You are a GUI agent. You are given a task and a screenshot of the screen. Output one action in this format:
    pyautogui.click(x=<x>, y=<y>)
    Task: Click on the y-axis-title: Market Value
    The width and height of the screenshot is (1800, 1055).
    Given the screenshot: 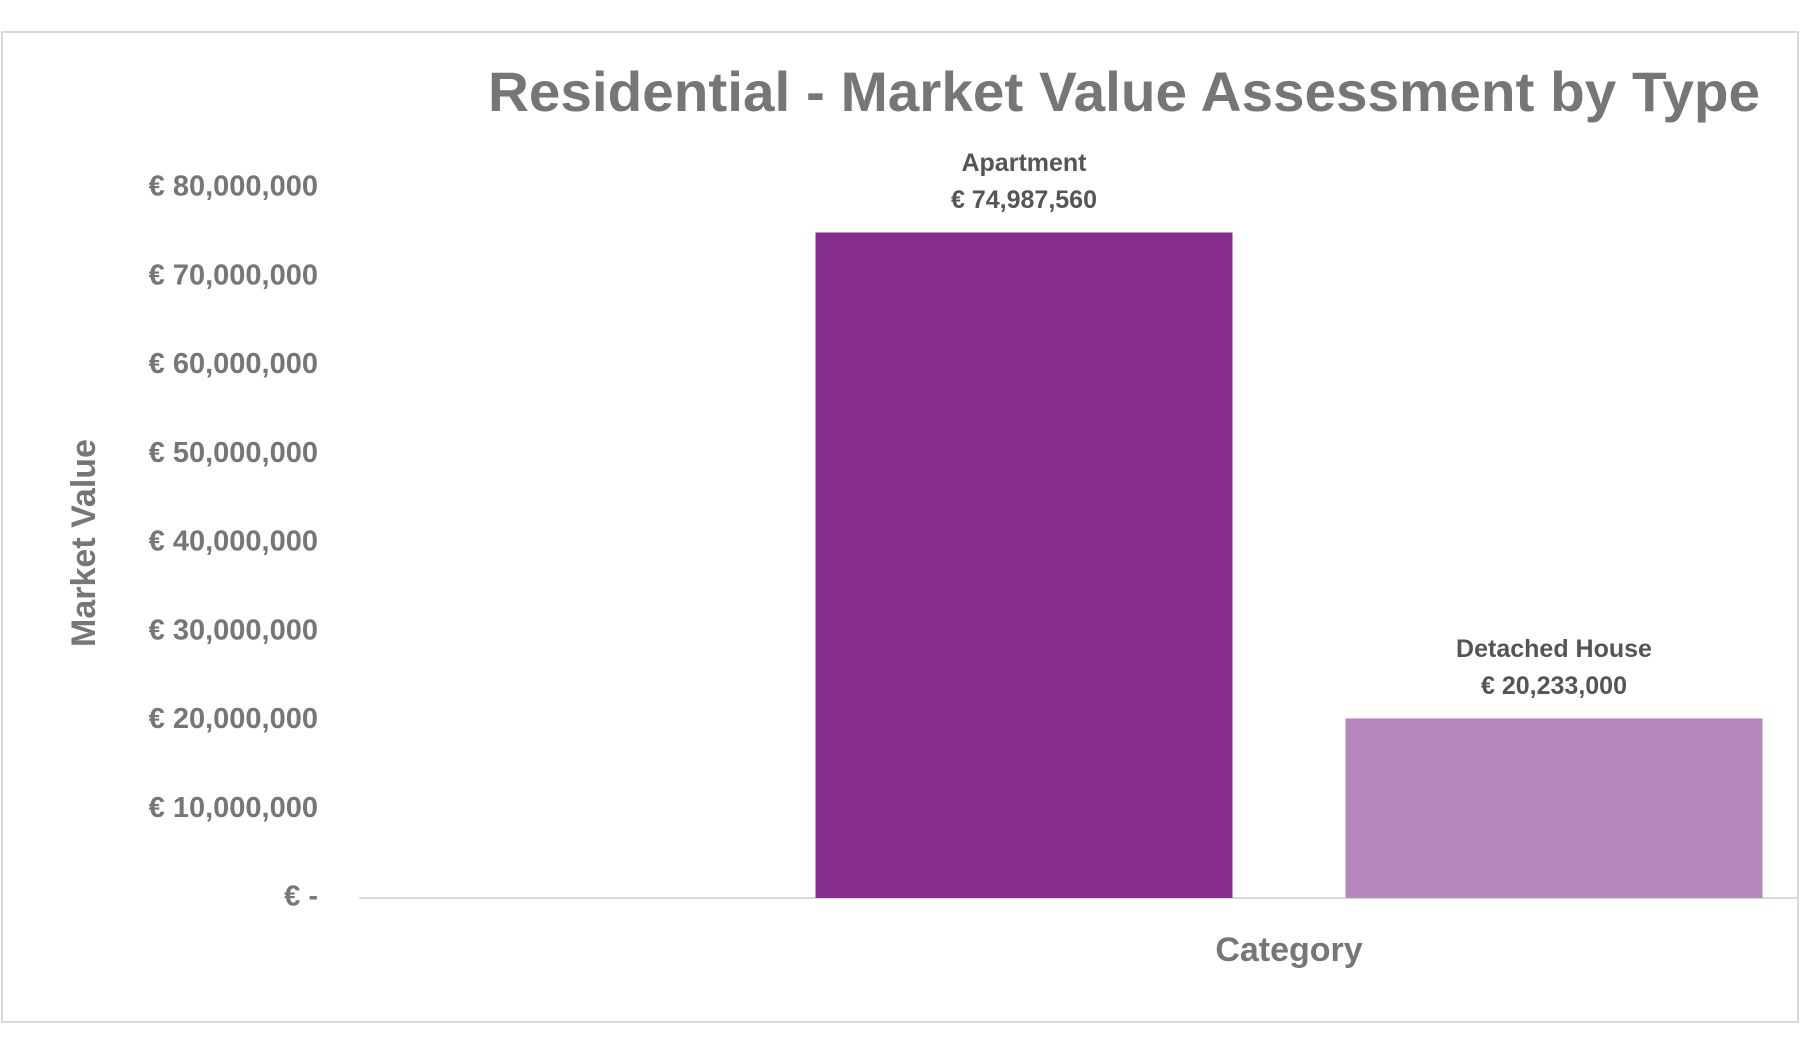 What is the action you would take?
    pyautogui.click(x=84, y=543)
    